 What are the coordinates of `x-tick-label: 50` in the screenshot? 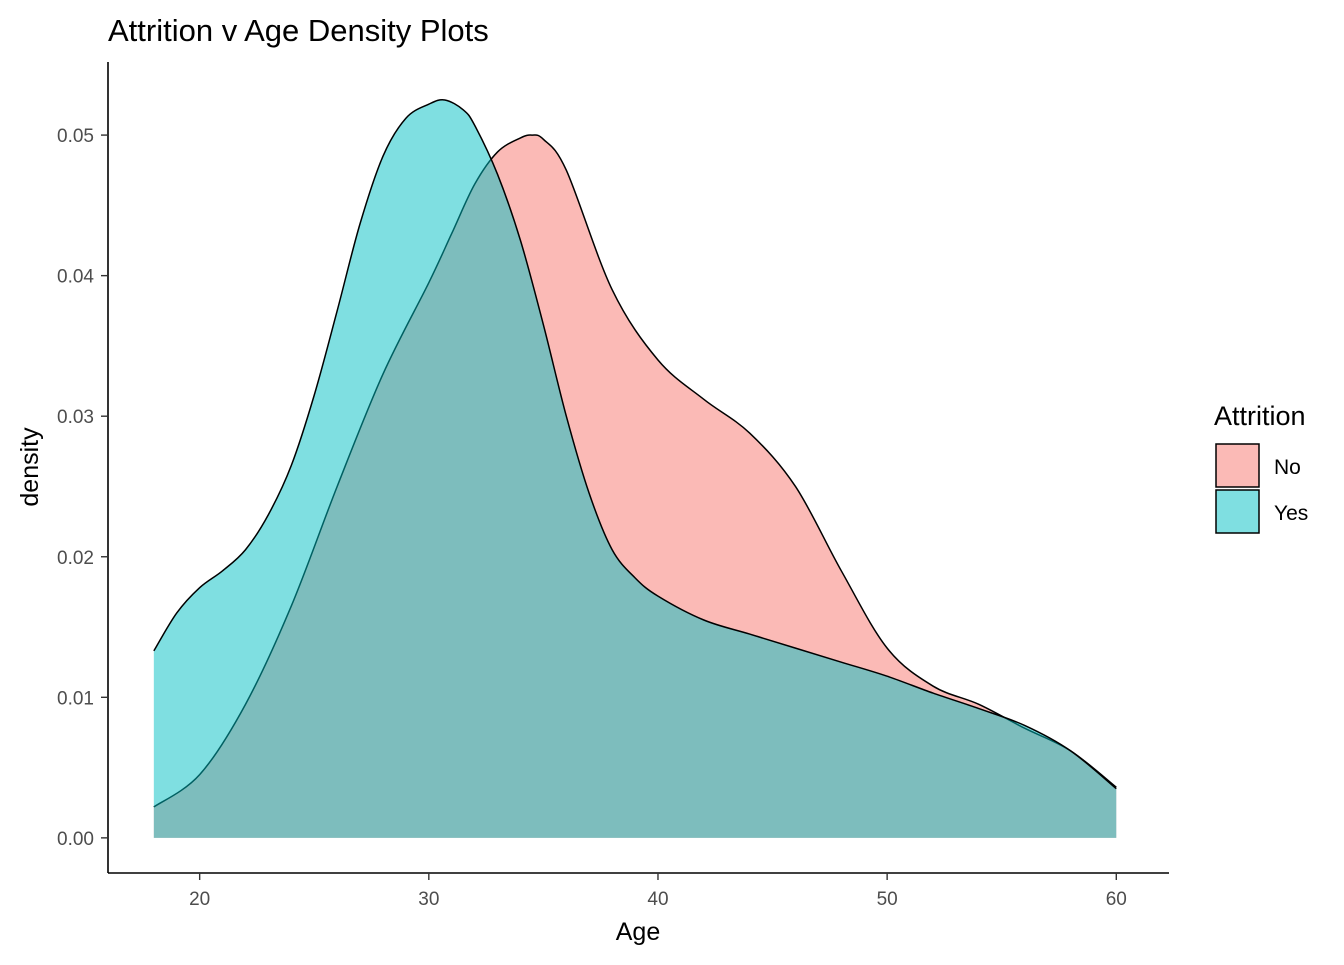 It's located at (887, 899).